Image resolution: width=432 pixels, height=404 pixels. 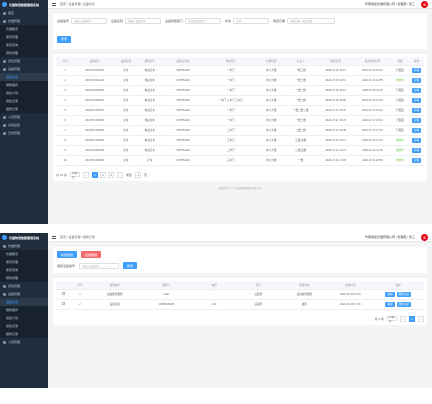 What do you see at coordinates (372, 140) in the screenshot?
I see `table-cell: 2023-07-14 11:23` at bounding box center [372, 140].